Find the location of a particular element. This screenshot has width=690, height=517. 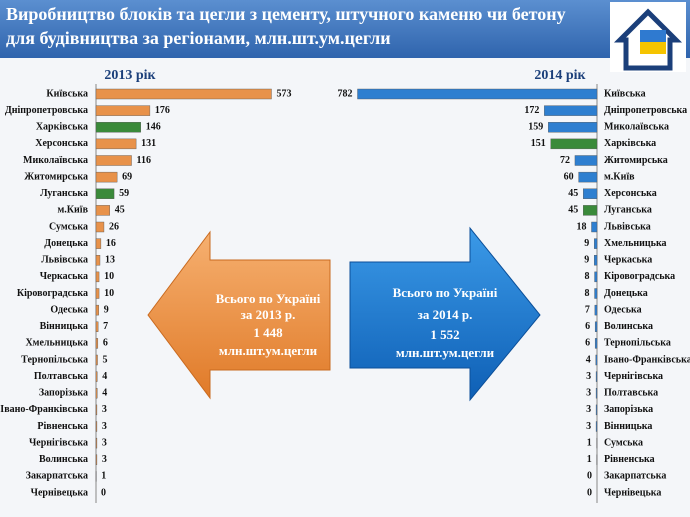

category-label: Житомирська is located at coordinates (636, 160).